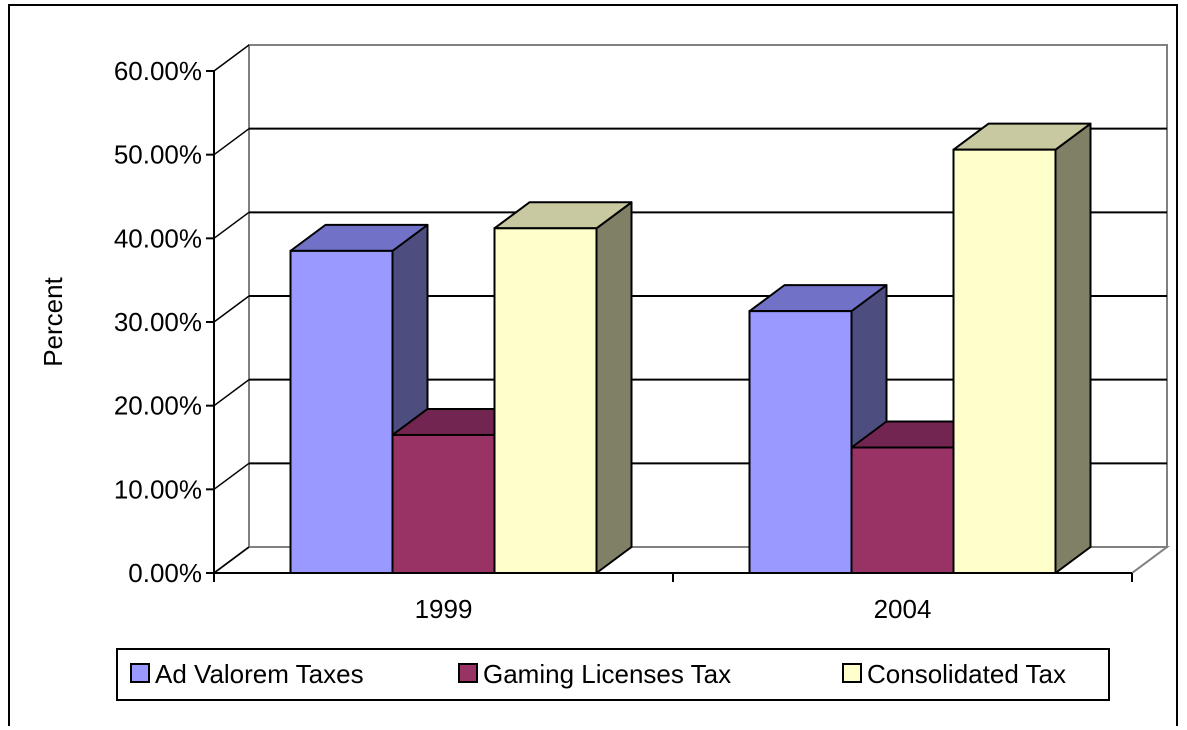 The image size is (1187, 730). Describe the element at coordinates (673, 609) in the screenshot. I see `x-tick-labels: 1999 2004` at that location.